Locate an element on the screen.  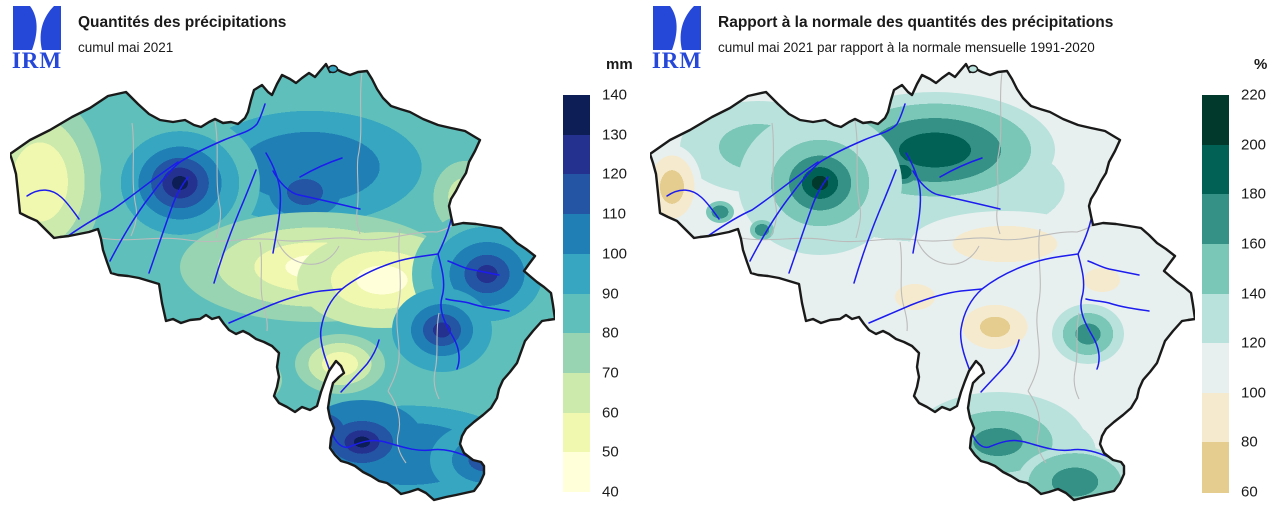
page-title: Quantités des précipitations is located at coordinates (182, 22).